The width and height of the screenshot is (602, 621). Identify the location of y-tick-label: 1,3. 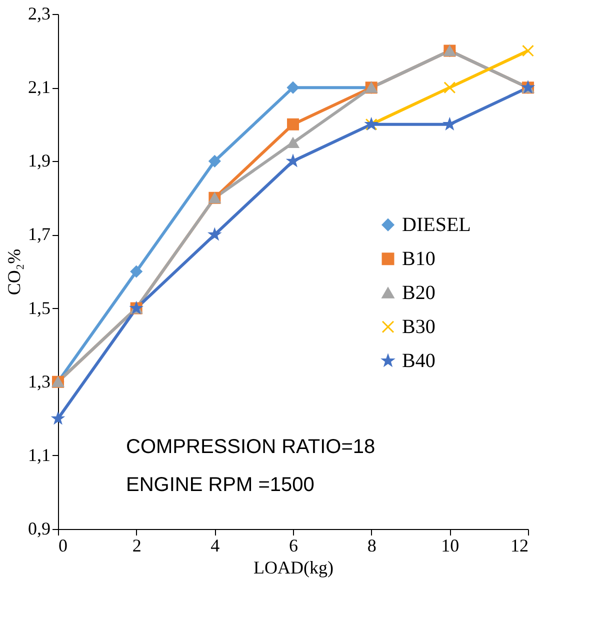
(39, 381).